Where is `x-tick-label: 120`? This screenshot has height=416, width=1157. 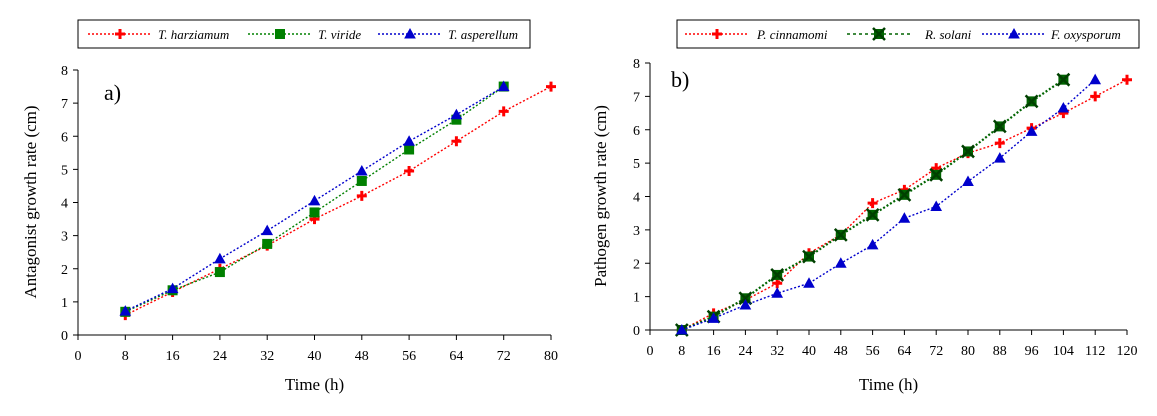 x-tick-label: 120 is located at coordinates (1127, 351).